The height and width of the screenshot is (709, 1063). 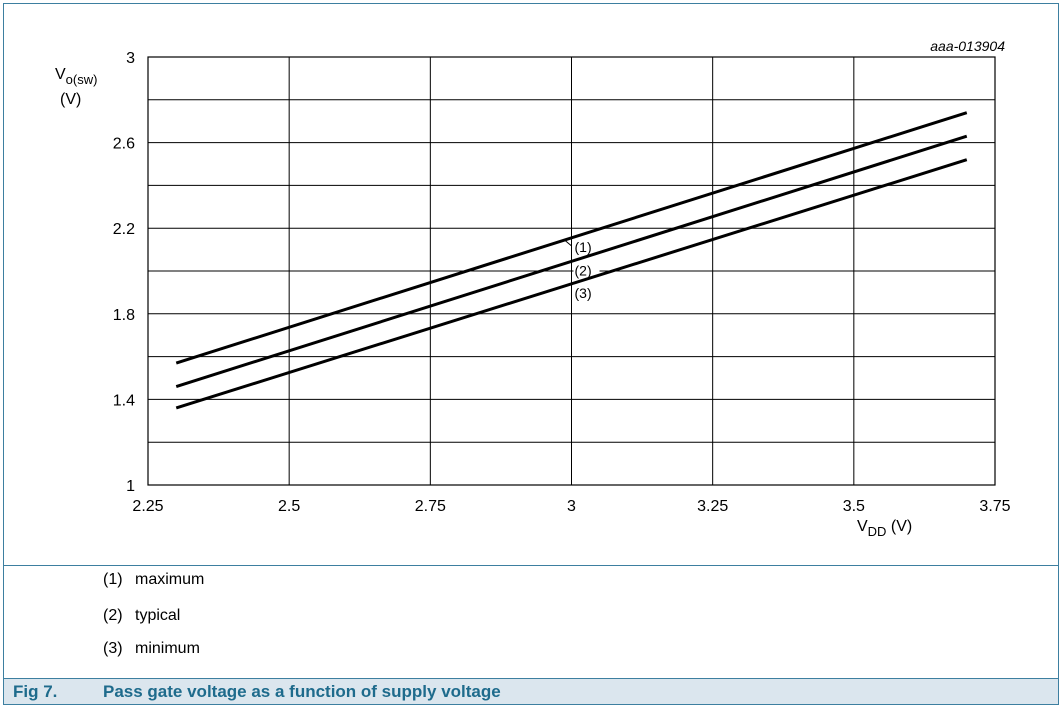 What do you see at coordinates (994, 506) in the screenshot?
I see `x-tick-label: 3.75` at bounding box center [994, 506].